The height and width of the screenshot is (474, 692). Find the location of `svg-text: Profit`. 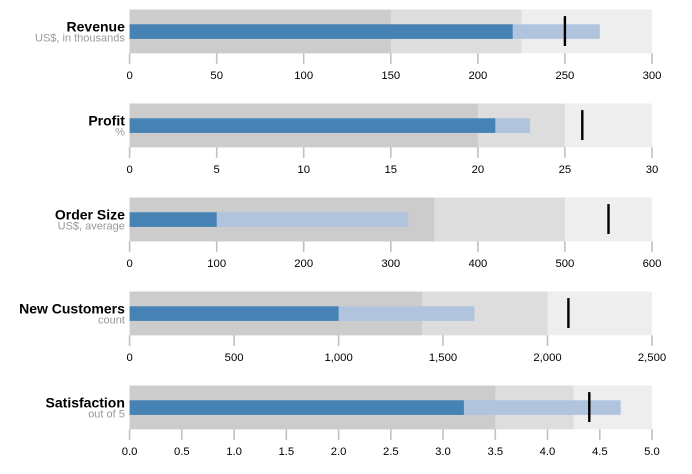

svg-text: Profit is located at coordinates (106, 121).